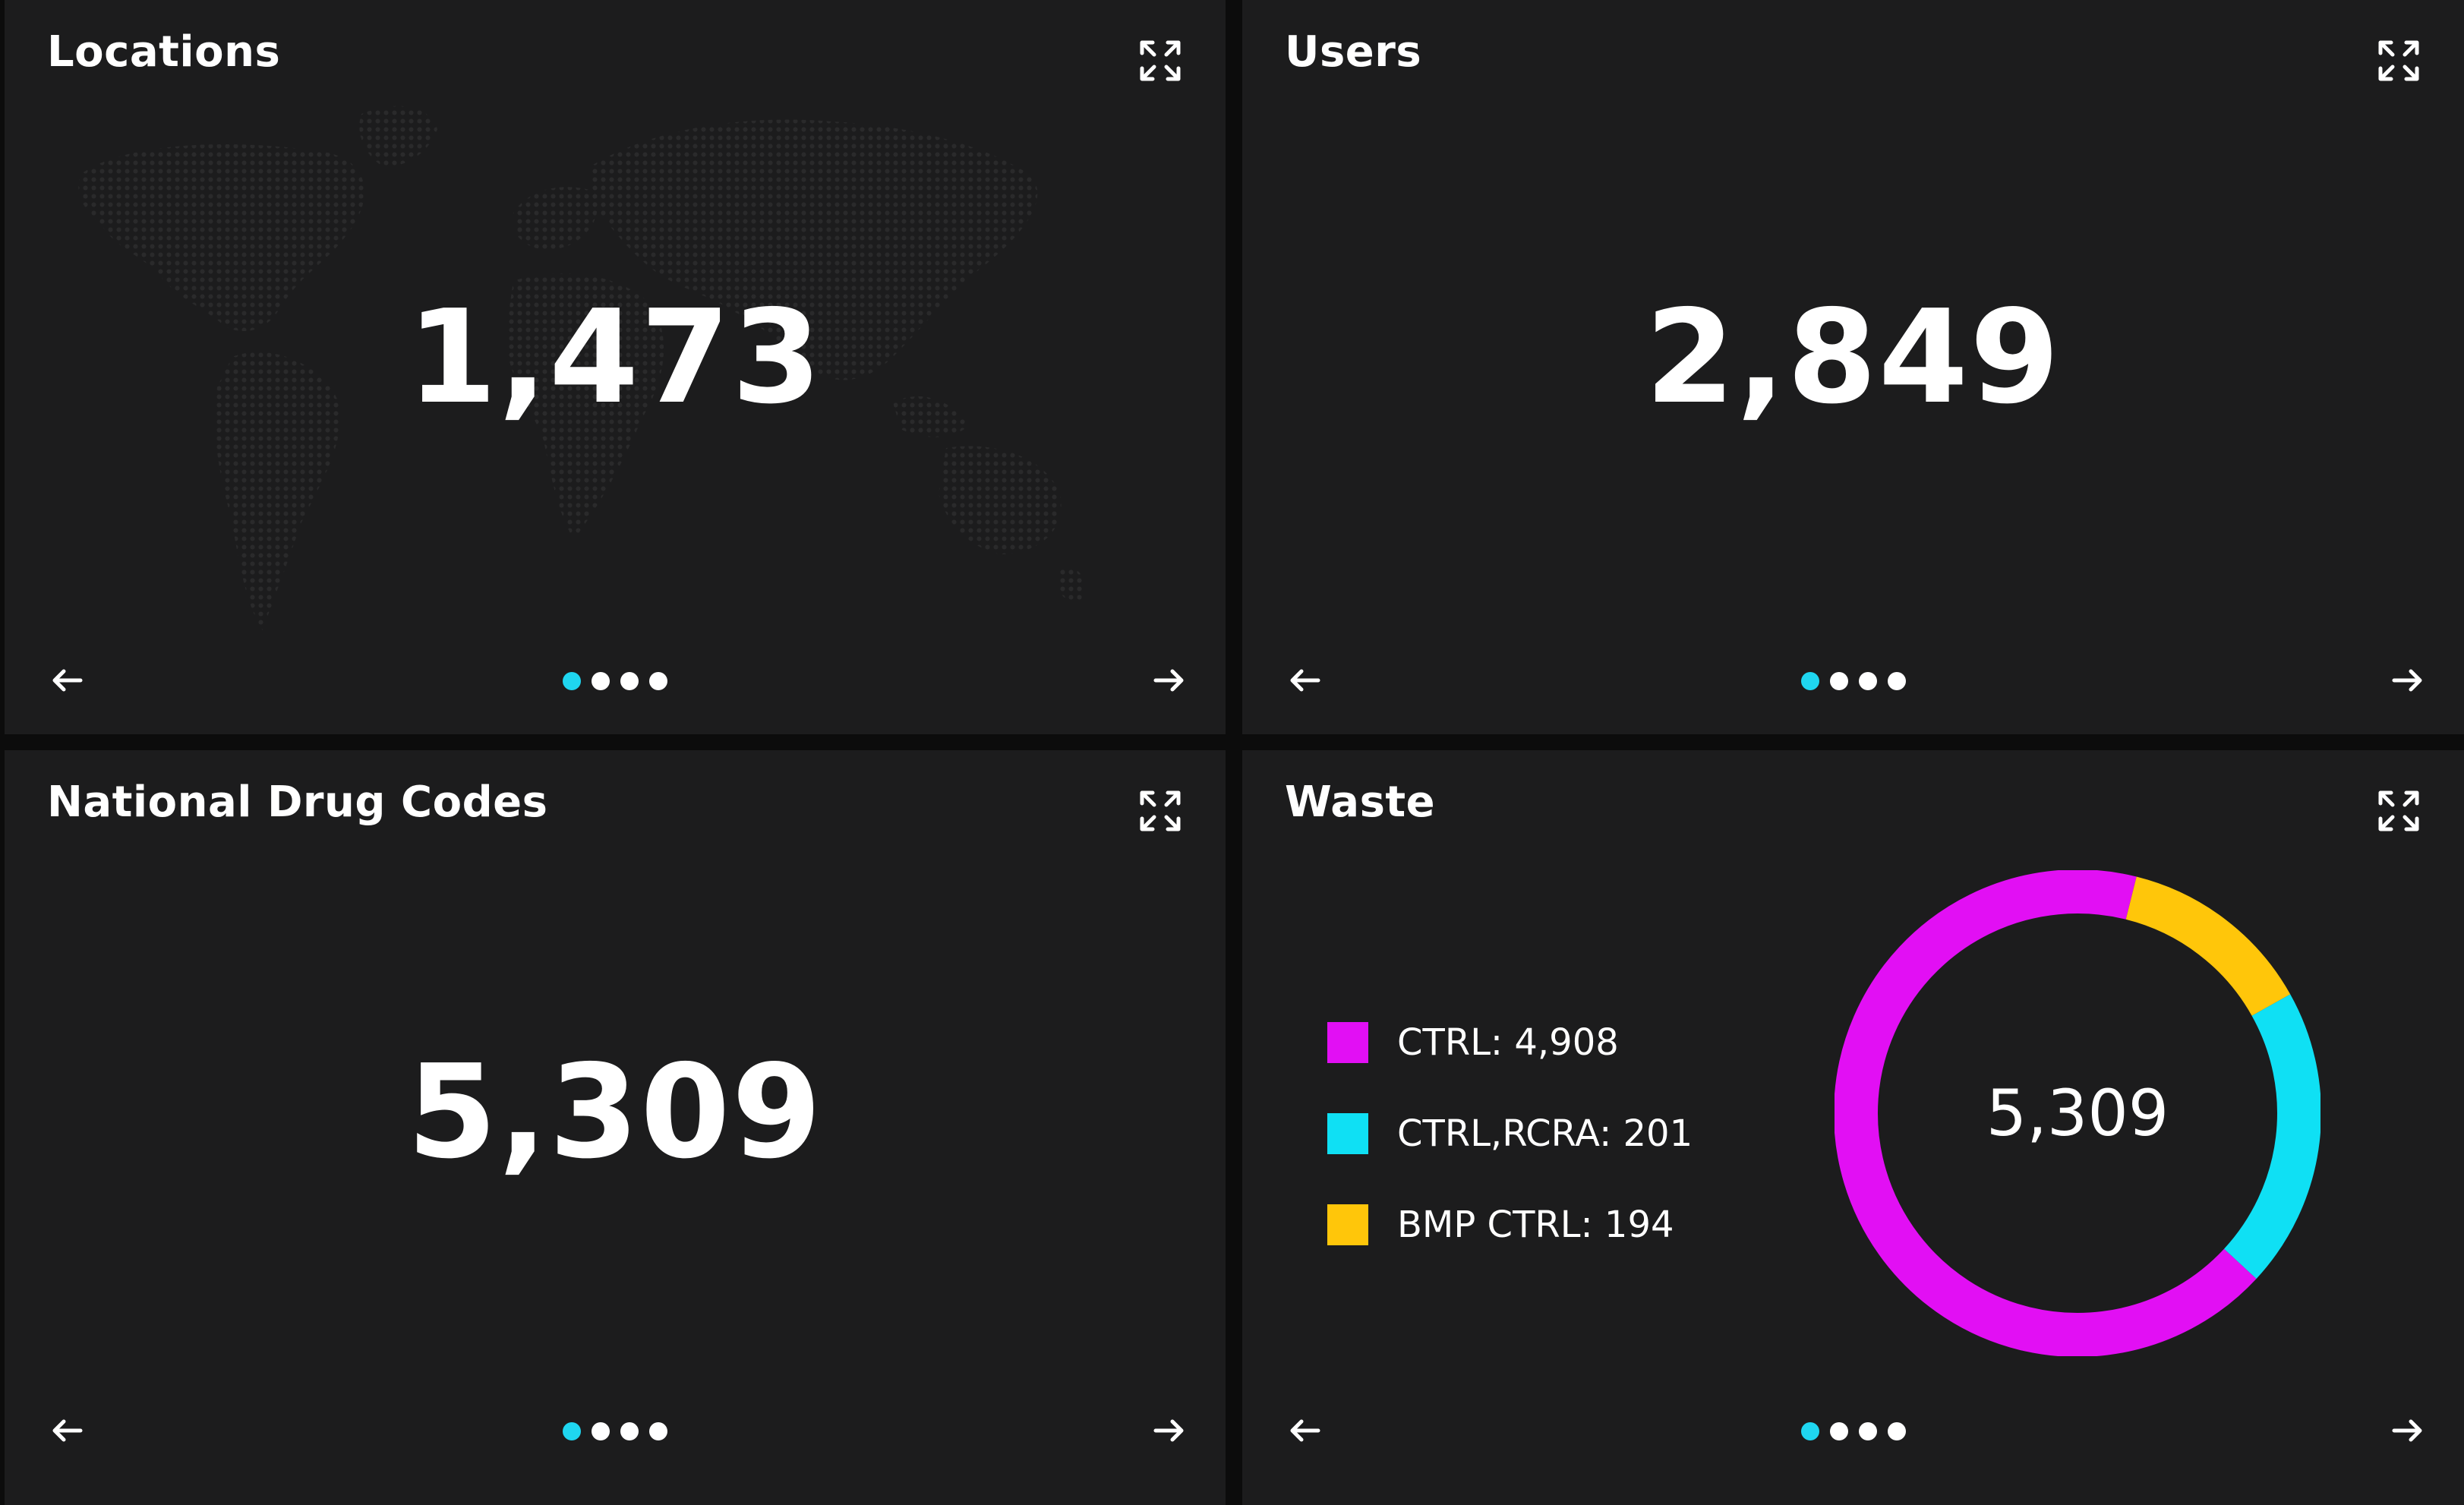 The image size is (2464, 1505). Describe the element at coordinates (2208, 946) in the screenshot. I see `donut-slice-bmp-ctrl` at that location.